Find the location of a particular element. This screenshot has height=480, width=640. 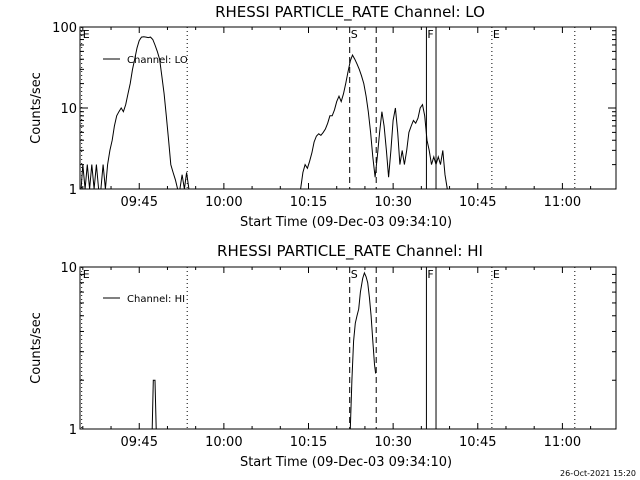

x-axis-label-lo: Start Time (09-Dec-03 09:34:10) is located at coordinates (346, 222).